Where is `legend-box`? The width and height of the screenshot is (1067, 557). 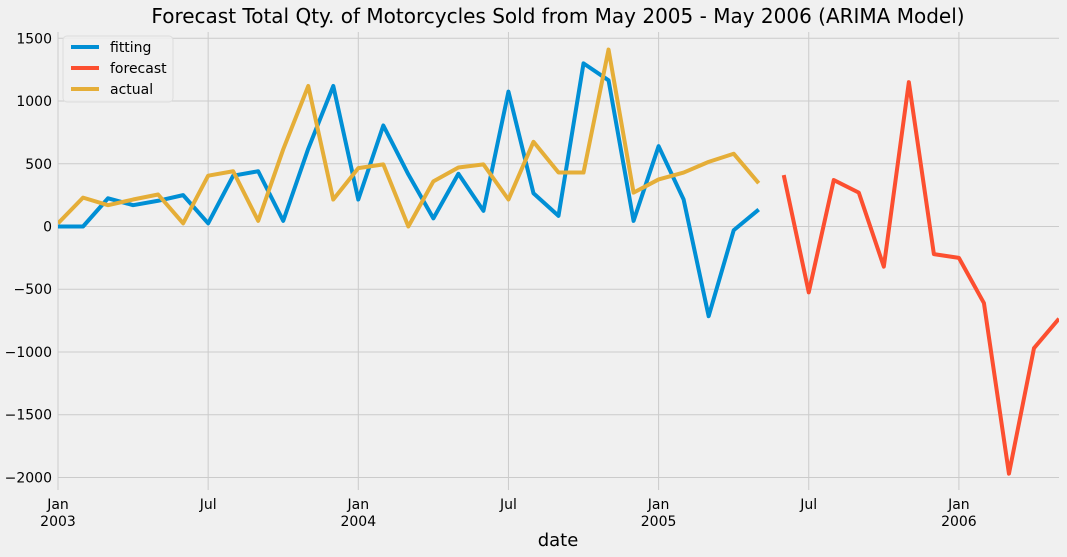
legend-box is located at coordinates (118, 69).